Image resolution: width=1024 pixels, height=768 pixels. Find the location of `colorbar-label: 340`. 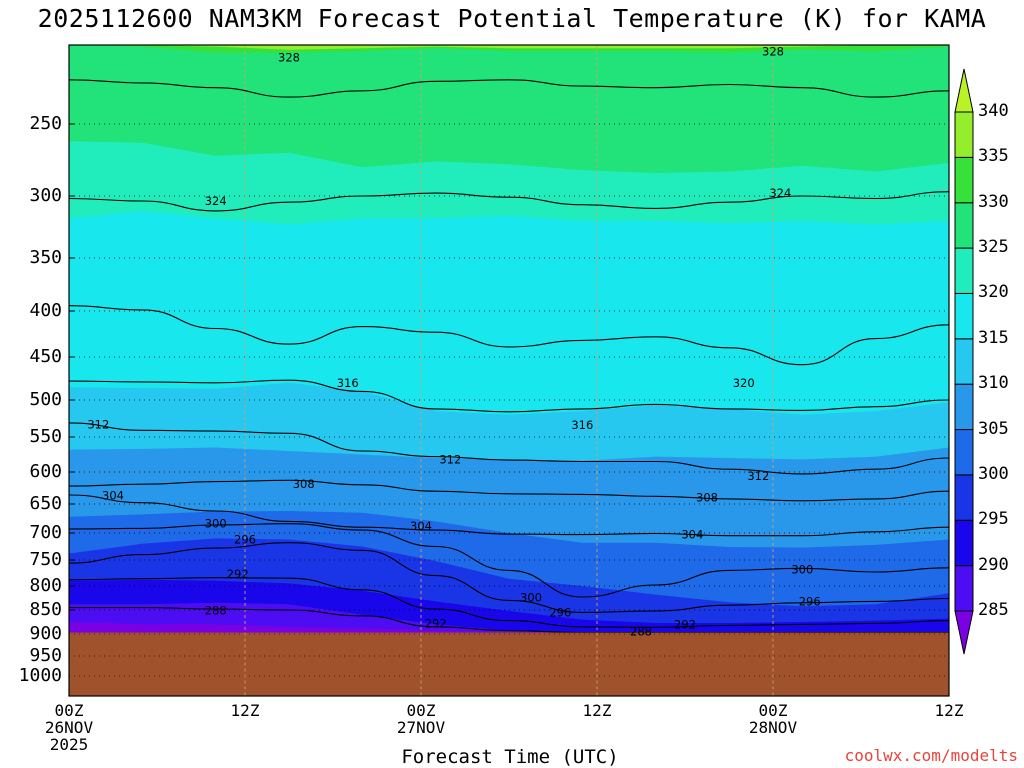

colorbar-label: 340 is located at coordinates (993, 111).